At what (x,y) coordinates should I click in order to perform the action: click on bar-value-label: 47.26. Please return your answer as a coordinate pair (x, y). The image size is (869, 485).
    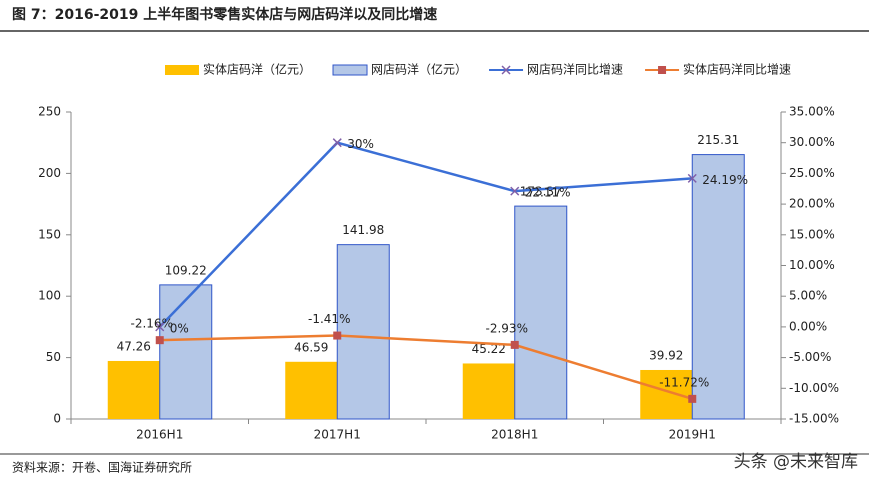
    Looking at the image, I should click on (134, 346).